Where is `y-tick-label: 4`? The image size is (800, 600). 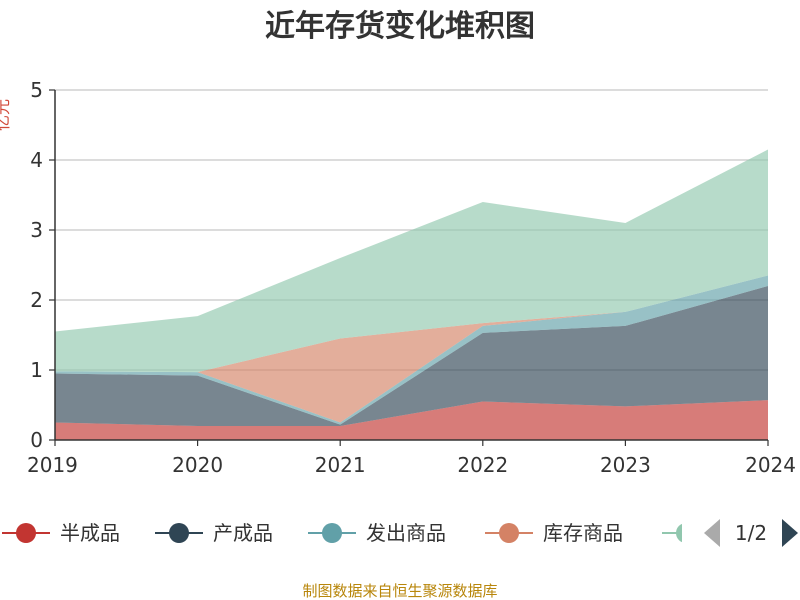
y-tick-label: 4 is located at coordinates (36, 160).